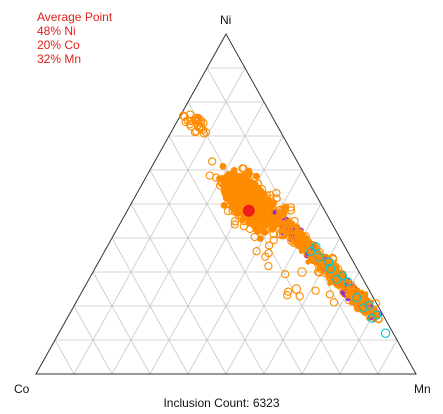 The height and width of the screenshot is (414, 443). What do you see at coordinates (248, 210) in the screenshot?
I see `average-point-marker` at bounding box center [248, 210].